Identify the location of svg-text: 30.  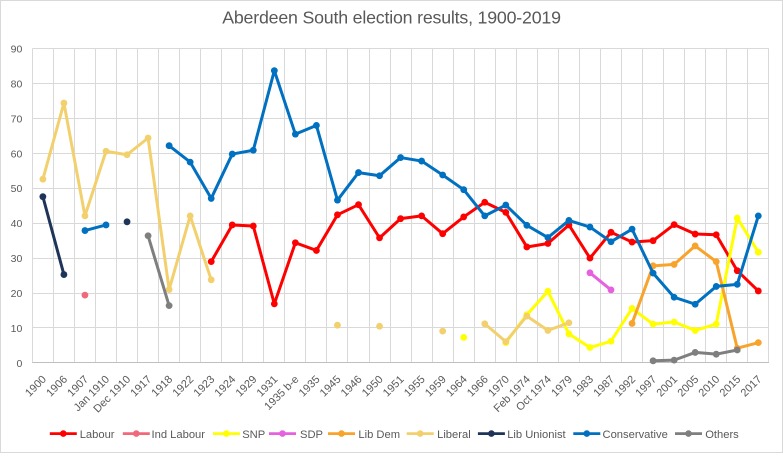
(17, 259).